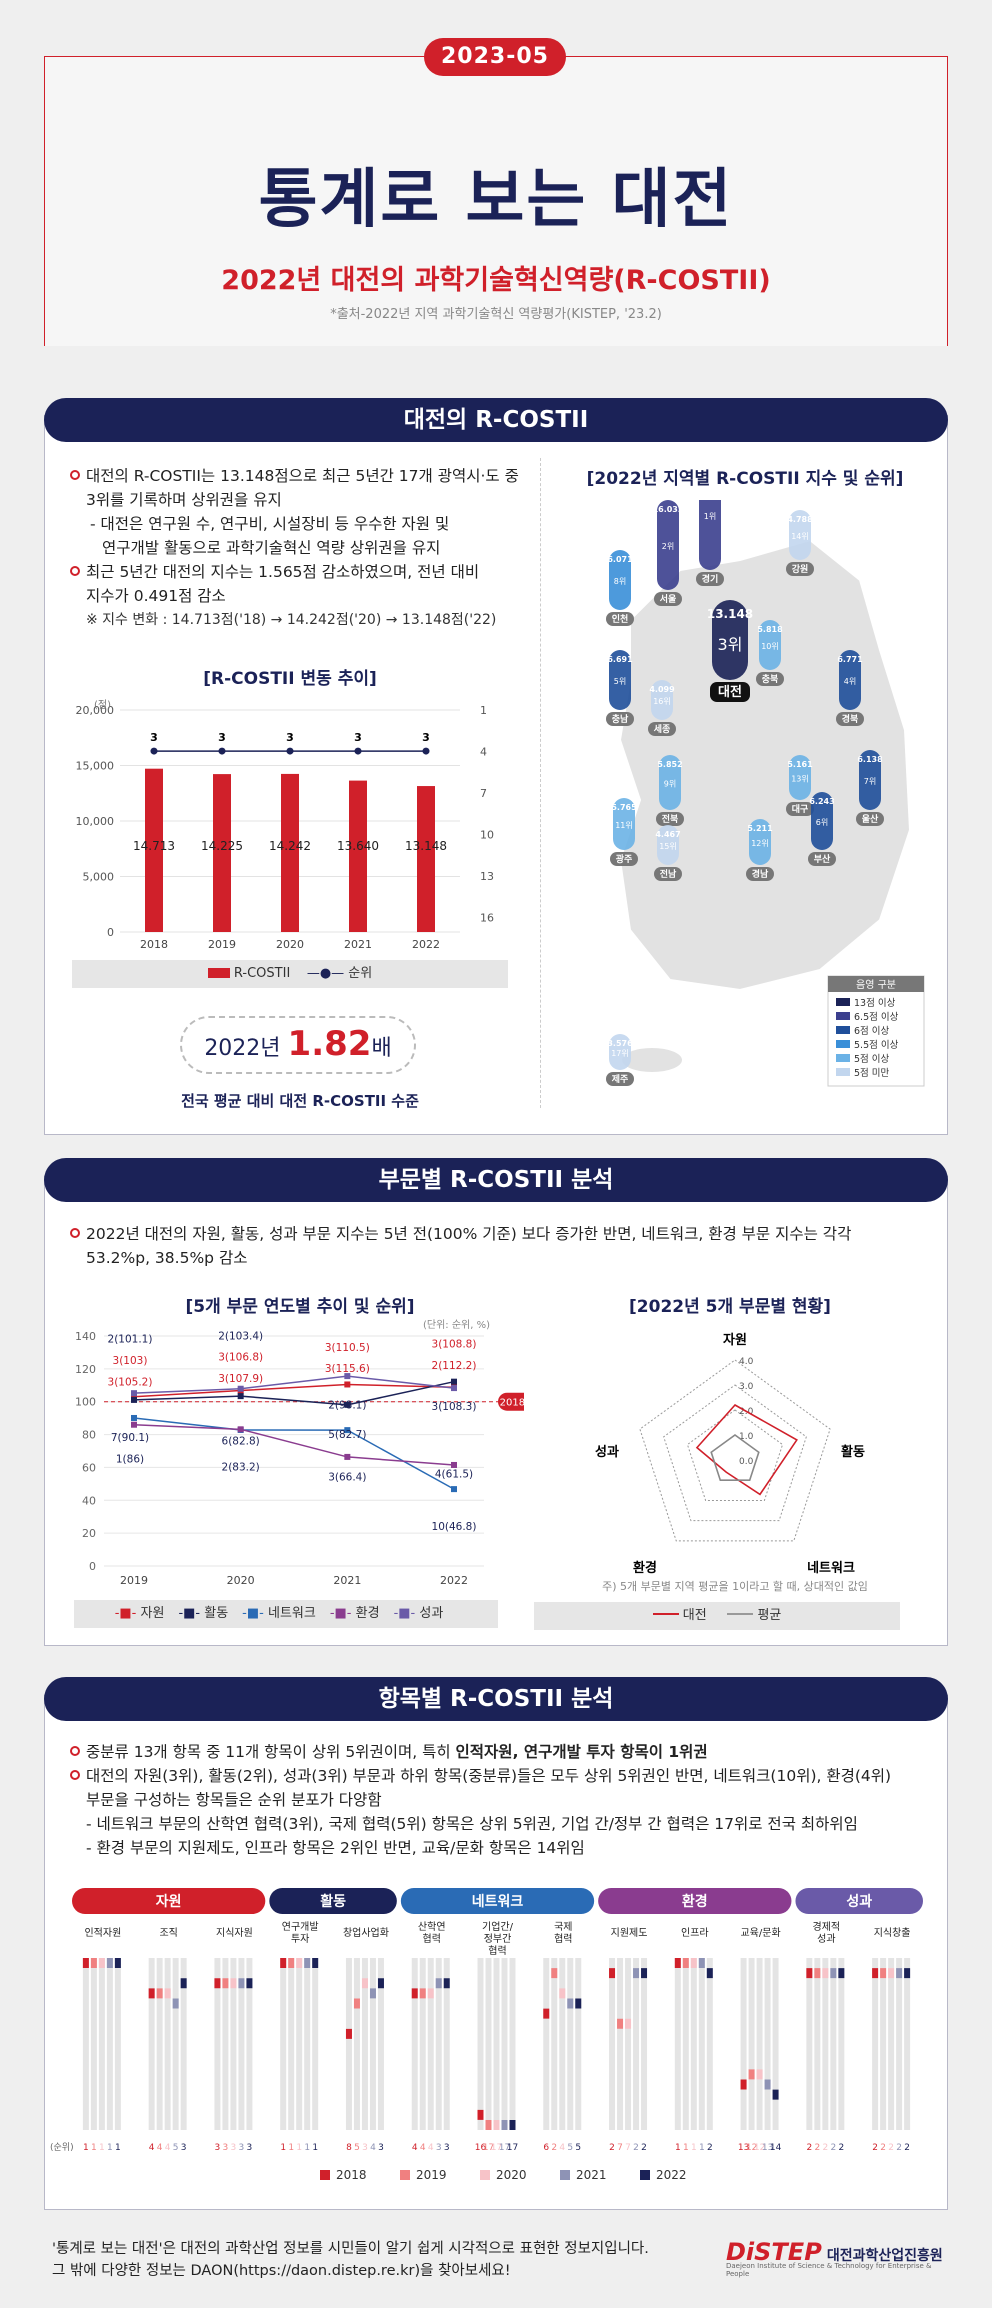 The width and height of the screenshot is (992, 2308). What do you see at coordinates (62, 2147) in the screenshot?
I see `rank-axis-label: (순위)` at bounding box center [62, 2147].